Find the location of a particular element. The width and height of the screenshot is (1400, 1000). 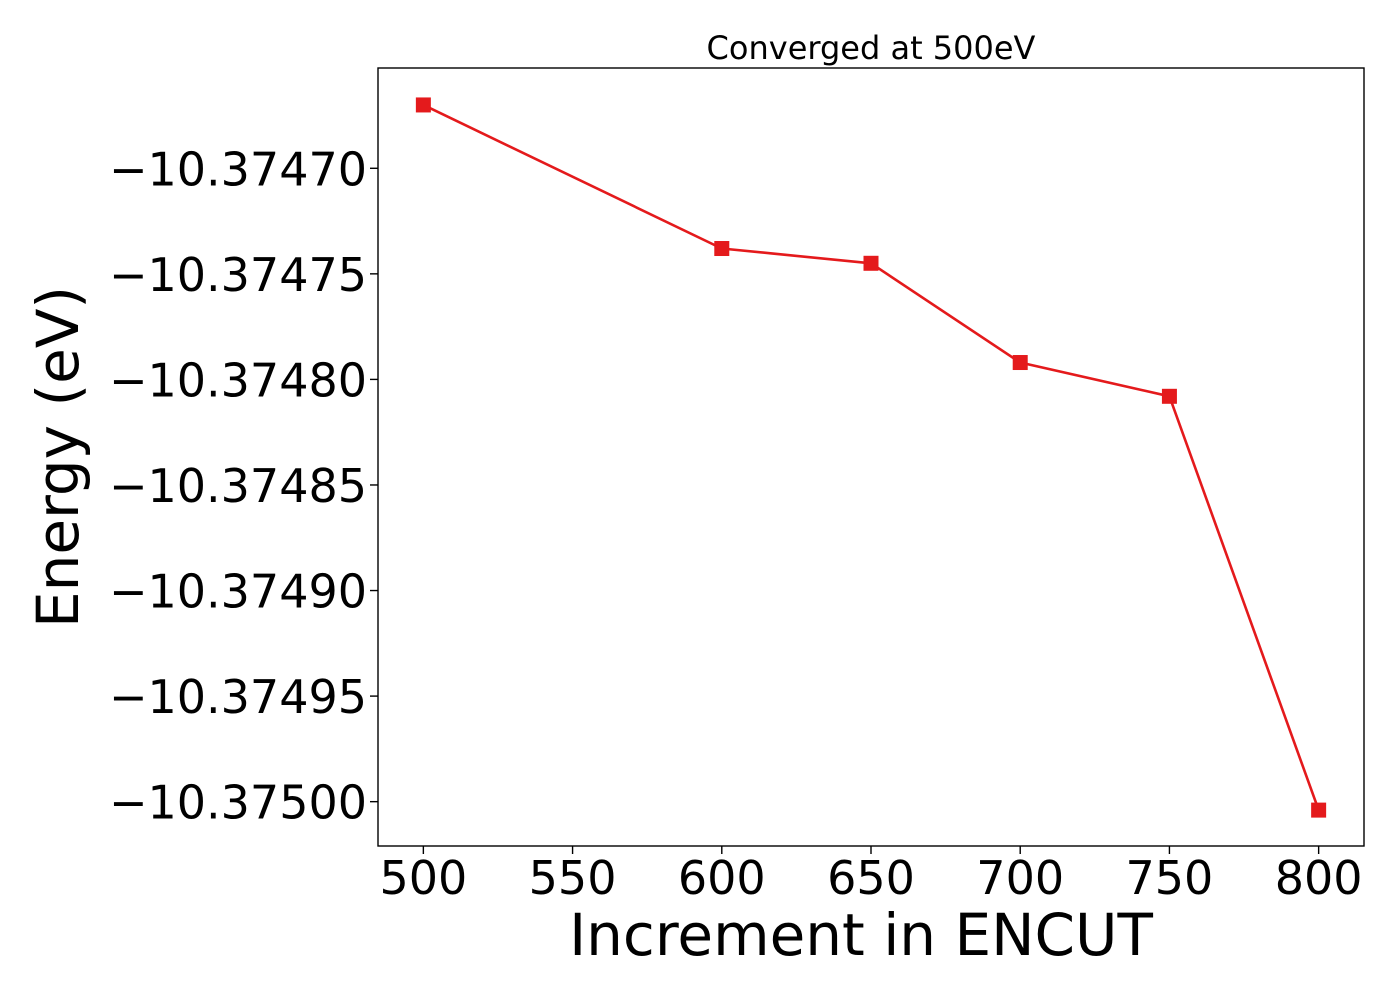

x-tick-label: 550 is located at coordinates (573, 878).